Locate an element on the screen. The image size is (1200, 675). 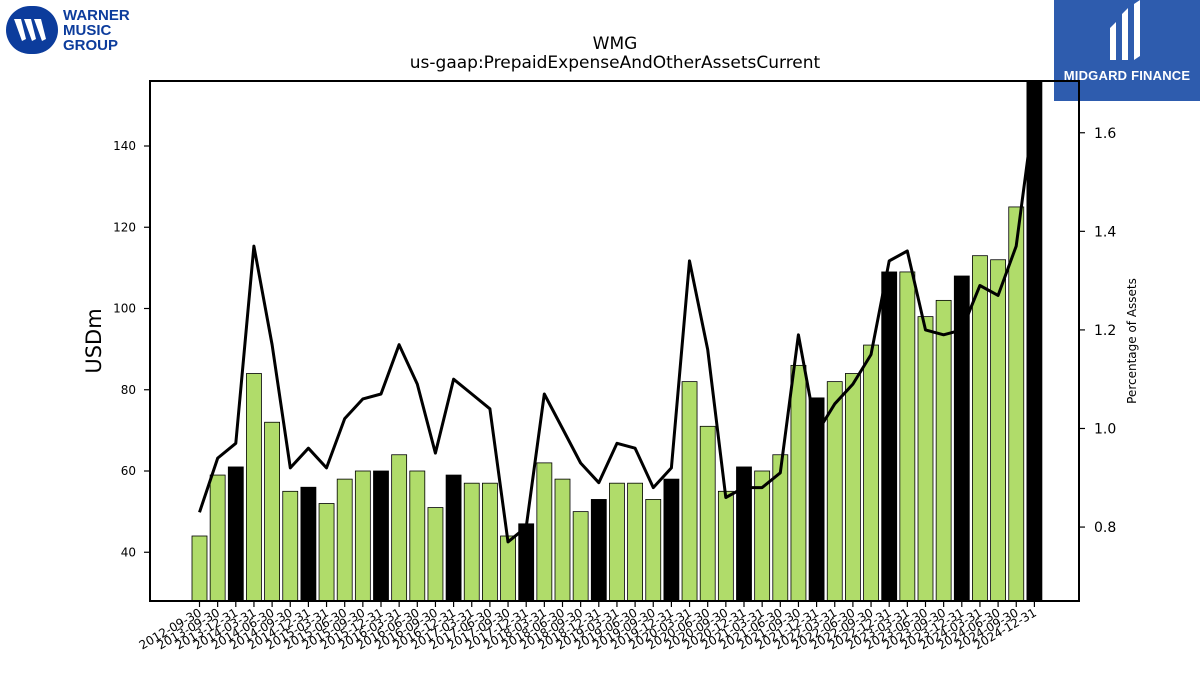
y2-tick-label: 0.8 is located at coordinates (1105, 528).